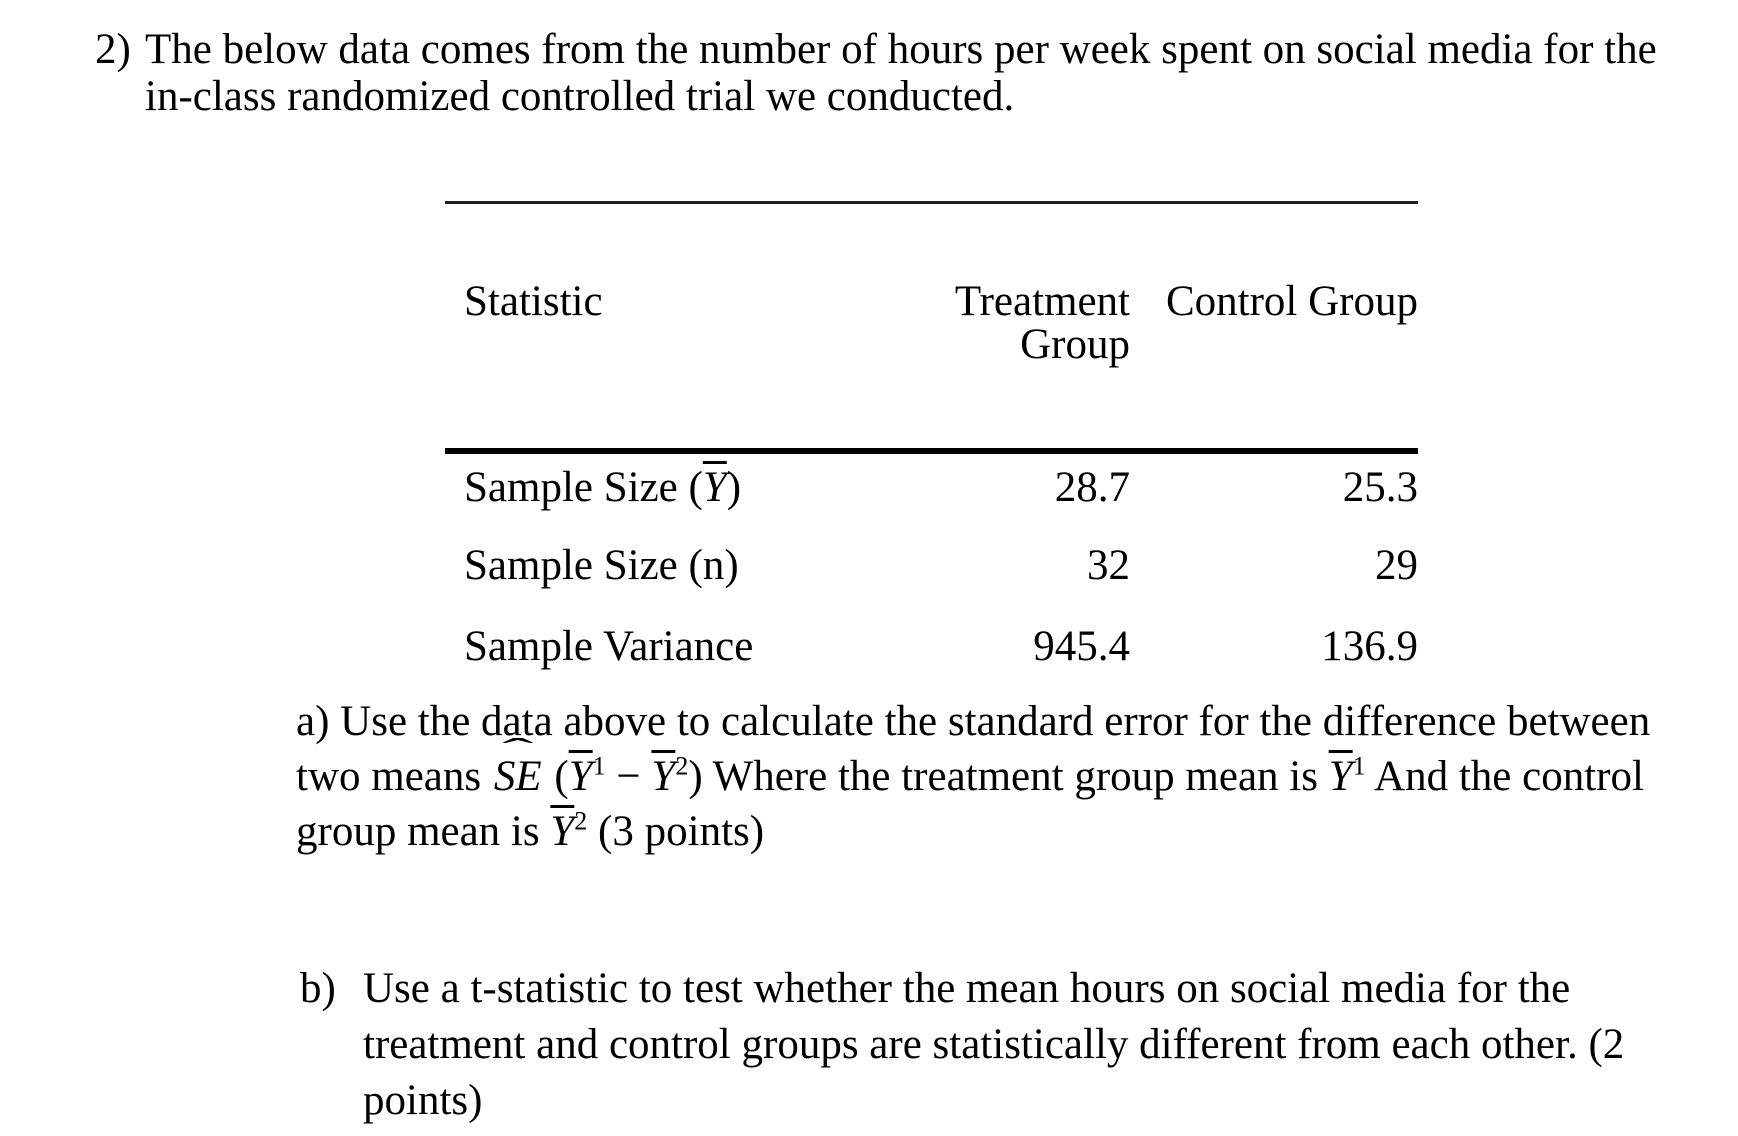 The image size is (1738, 1136). What do you see at coordinates (931, 202) in the screenshot?
I see `table-top-rule` at bounding box center [931, 202].